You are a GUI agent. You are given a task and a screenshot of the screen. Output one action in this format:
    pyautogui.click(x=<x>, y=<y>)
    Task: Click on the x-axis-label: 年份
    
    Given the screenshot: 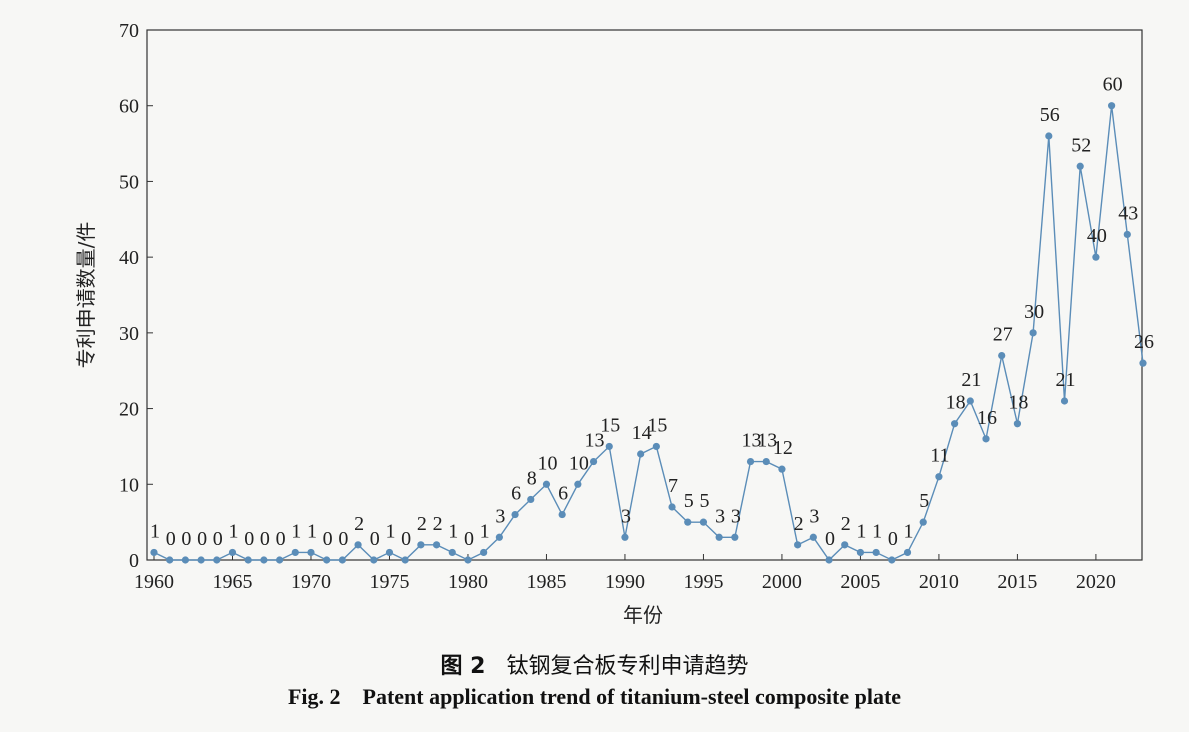 What is the action you would take?
    pyautogui.click(x=643, y=615)
    